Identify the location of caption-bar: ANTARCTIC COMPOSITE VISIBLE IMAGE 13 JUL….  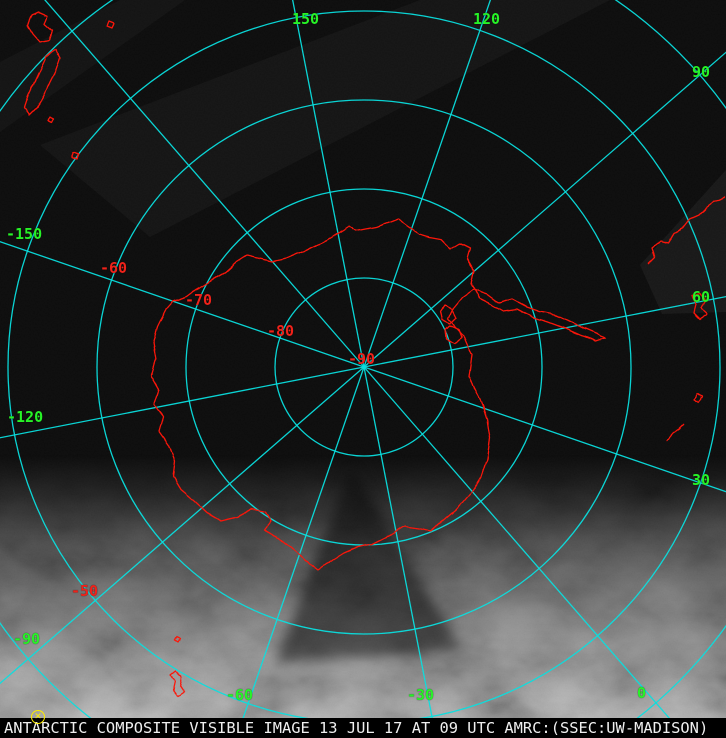
(363, 728).